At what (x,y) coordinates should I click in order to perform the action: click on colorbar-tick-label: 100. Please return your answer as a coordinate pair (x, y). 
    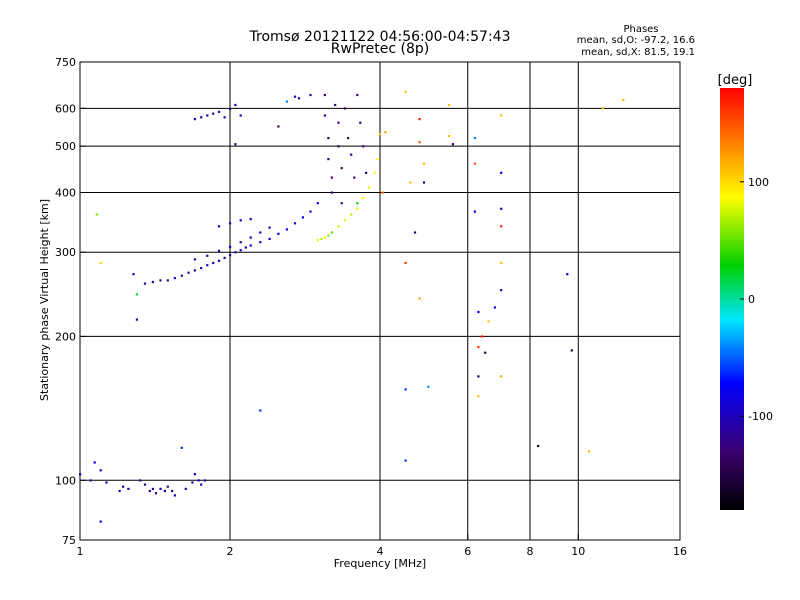
    Looking at the image, I should click on (758, 182).